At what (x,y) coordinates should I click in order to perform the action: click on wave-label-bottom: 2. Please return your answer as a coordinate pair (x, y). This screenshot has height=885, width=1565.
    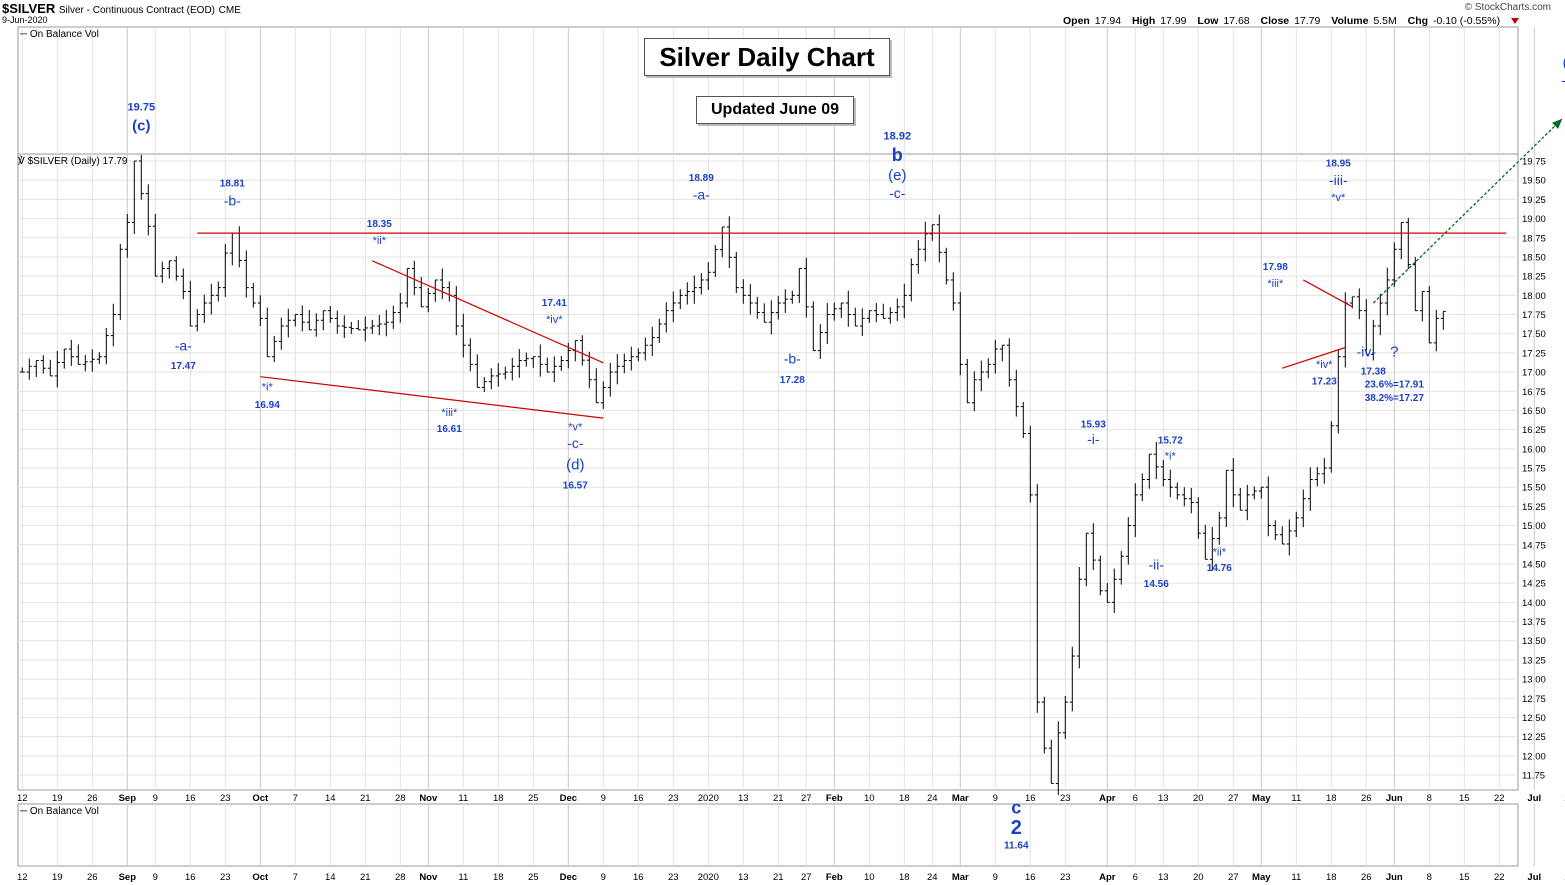
    Looking at the image, I should click on (1016, 828).